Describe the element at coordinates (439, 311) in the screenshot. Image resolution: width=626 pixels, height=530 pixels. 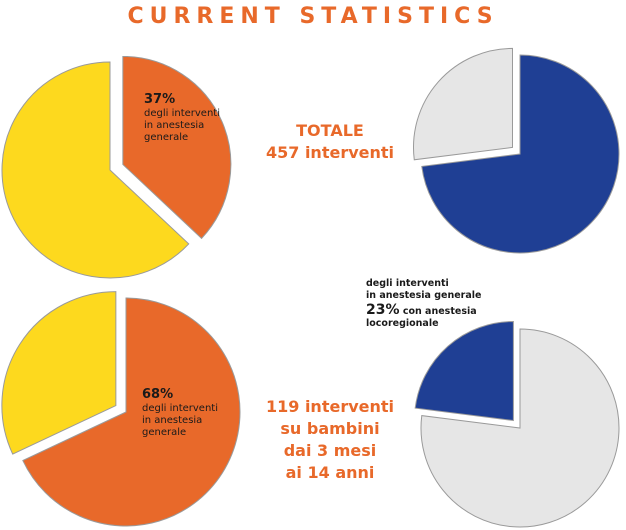
I see `annotation-line: con anestesia` at that location.